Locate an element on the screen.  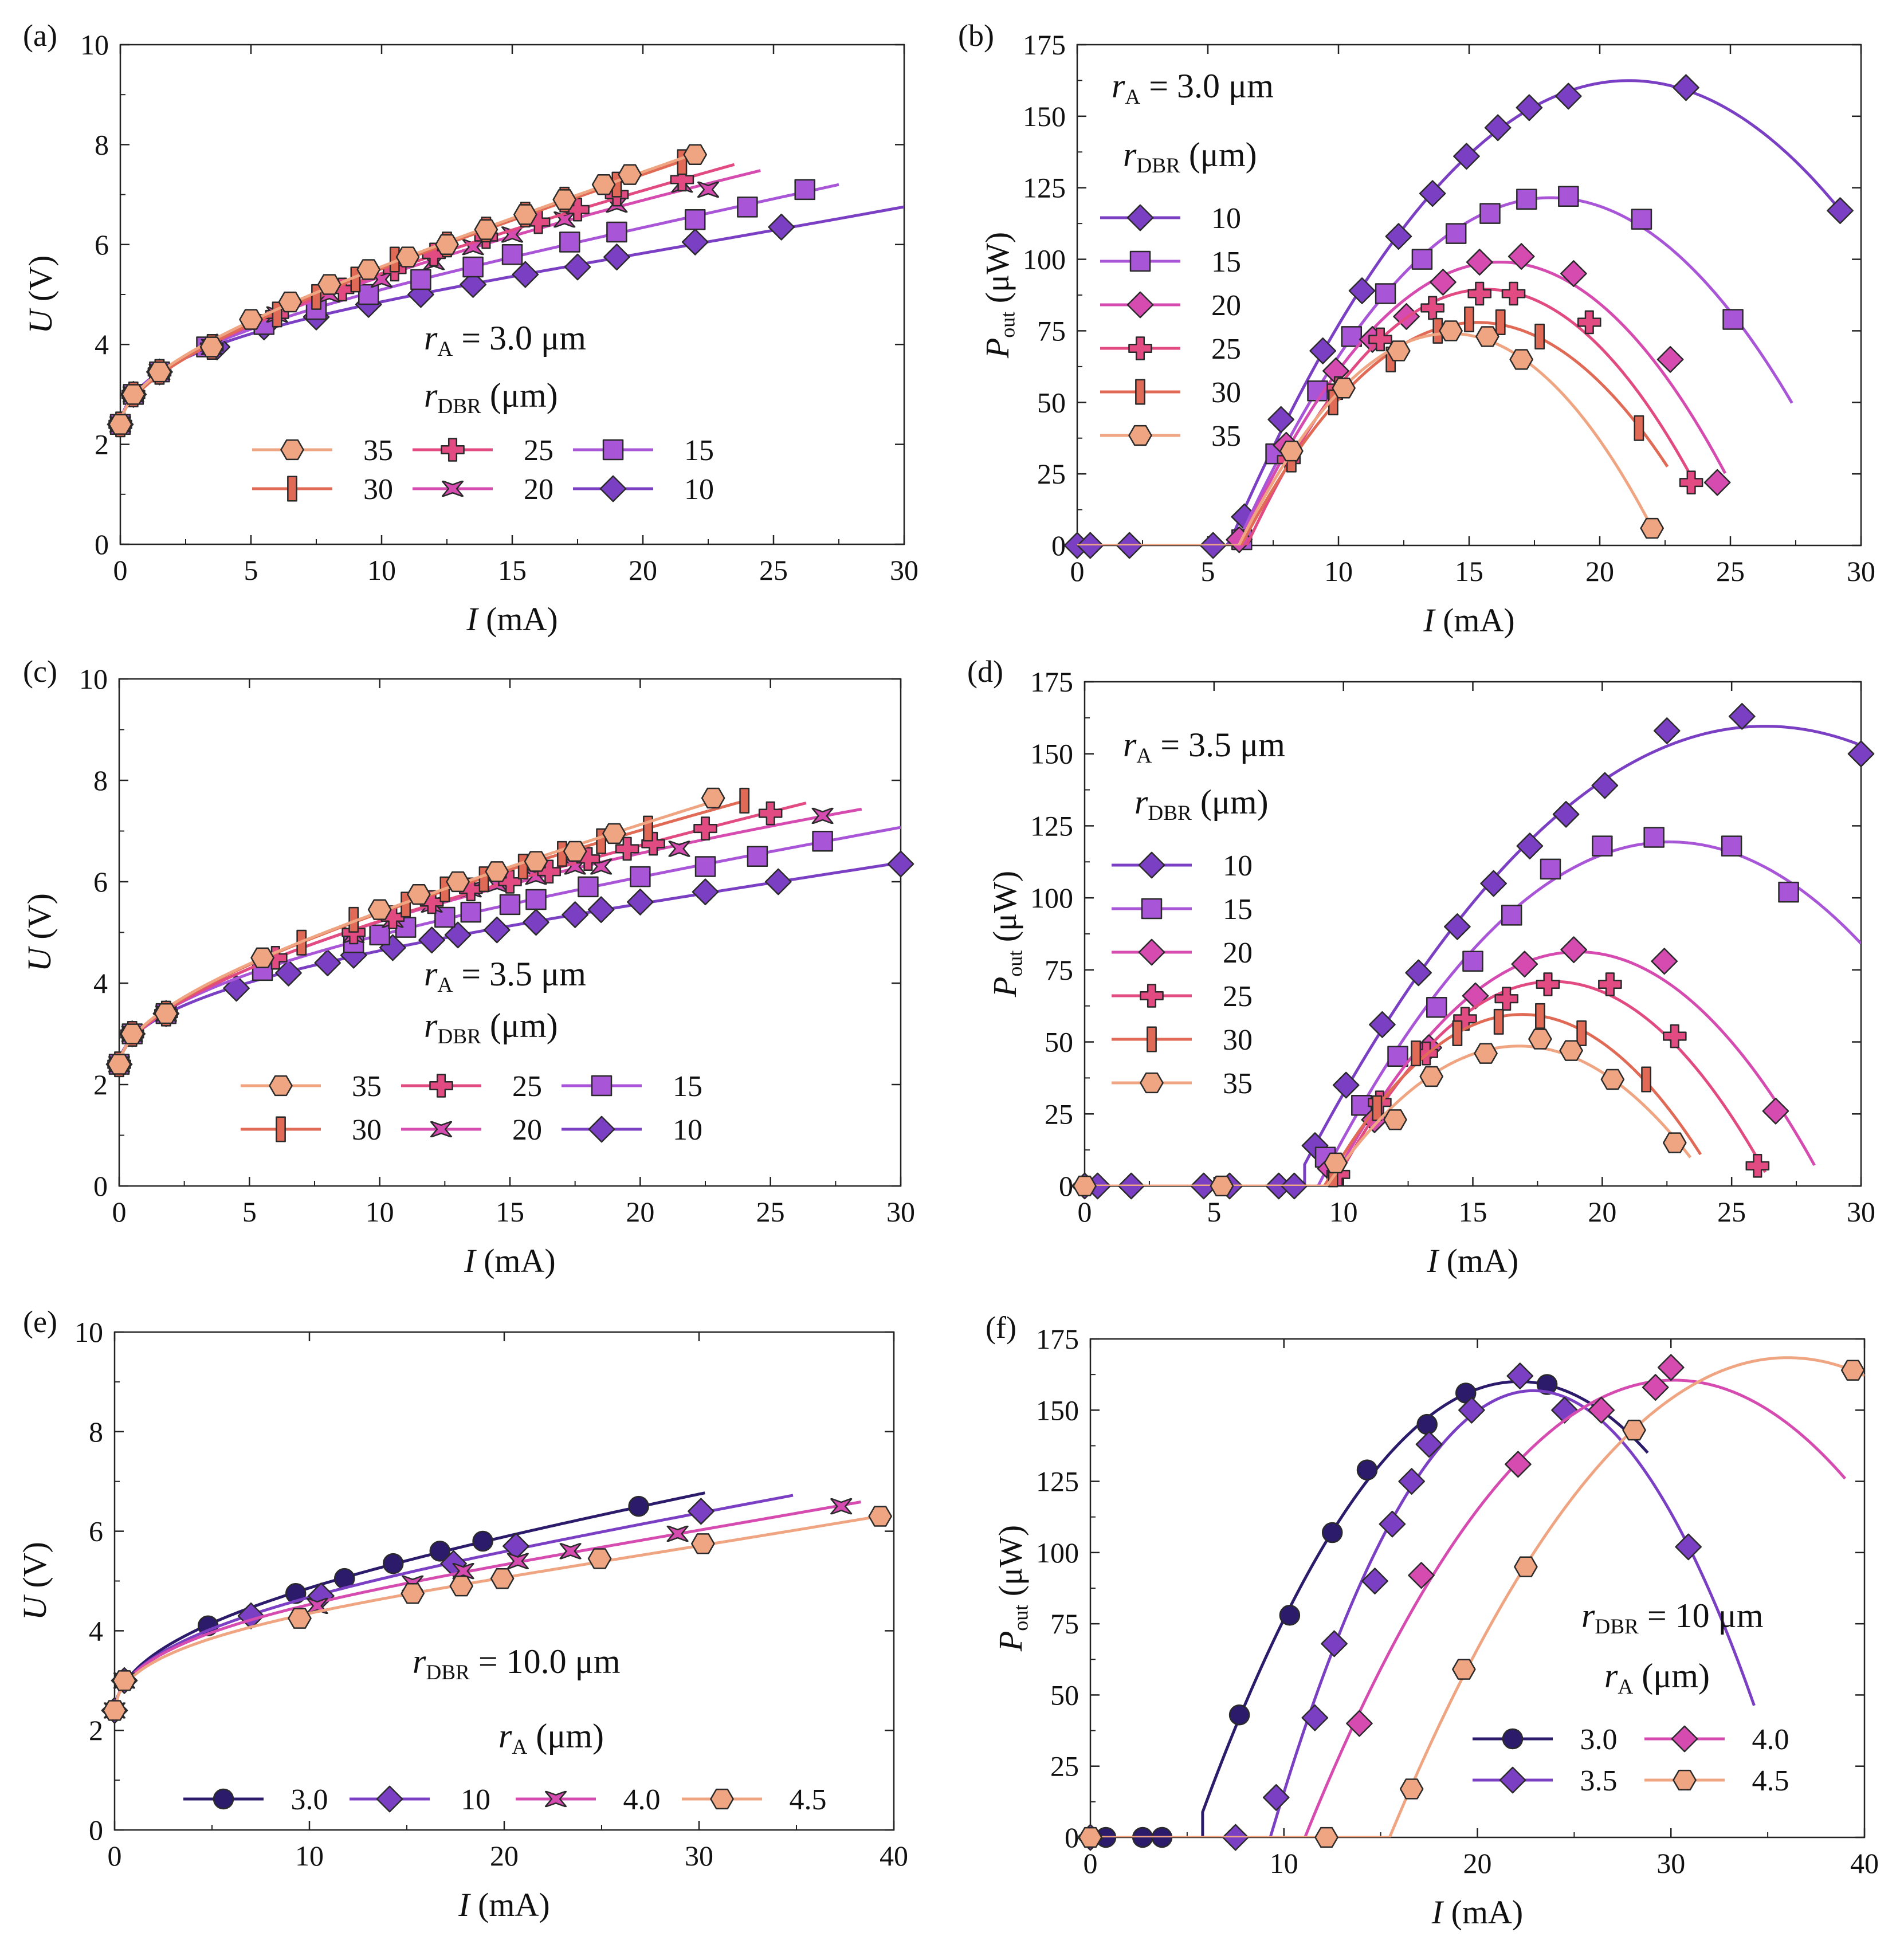
y-tick-label: 25 is located at coordinates (1059, 1114).